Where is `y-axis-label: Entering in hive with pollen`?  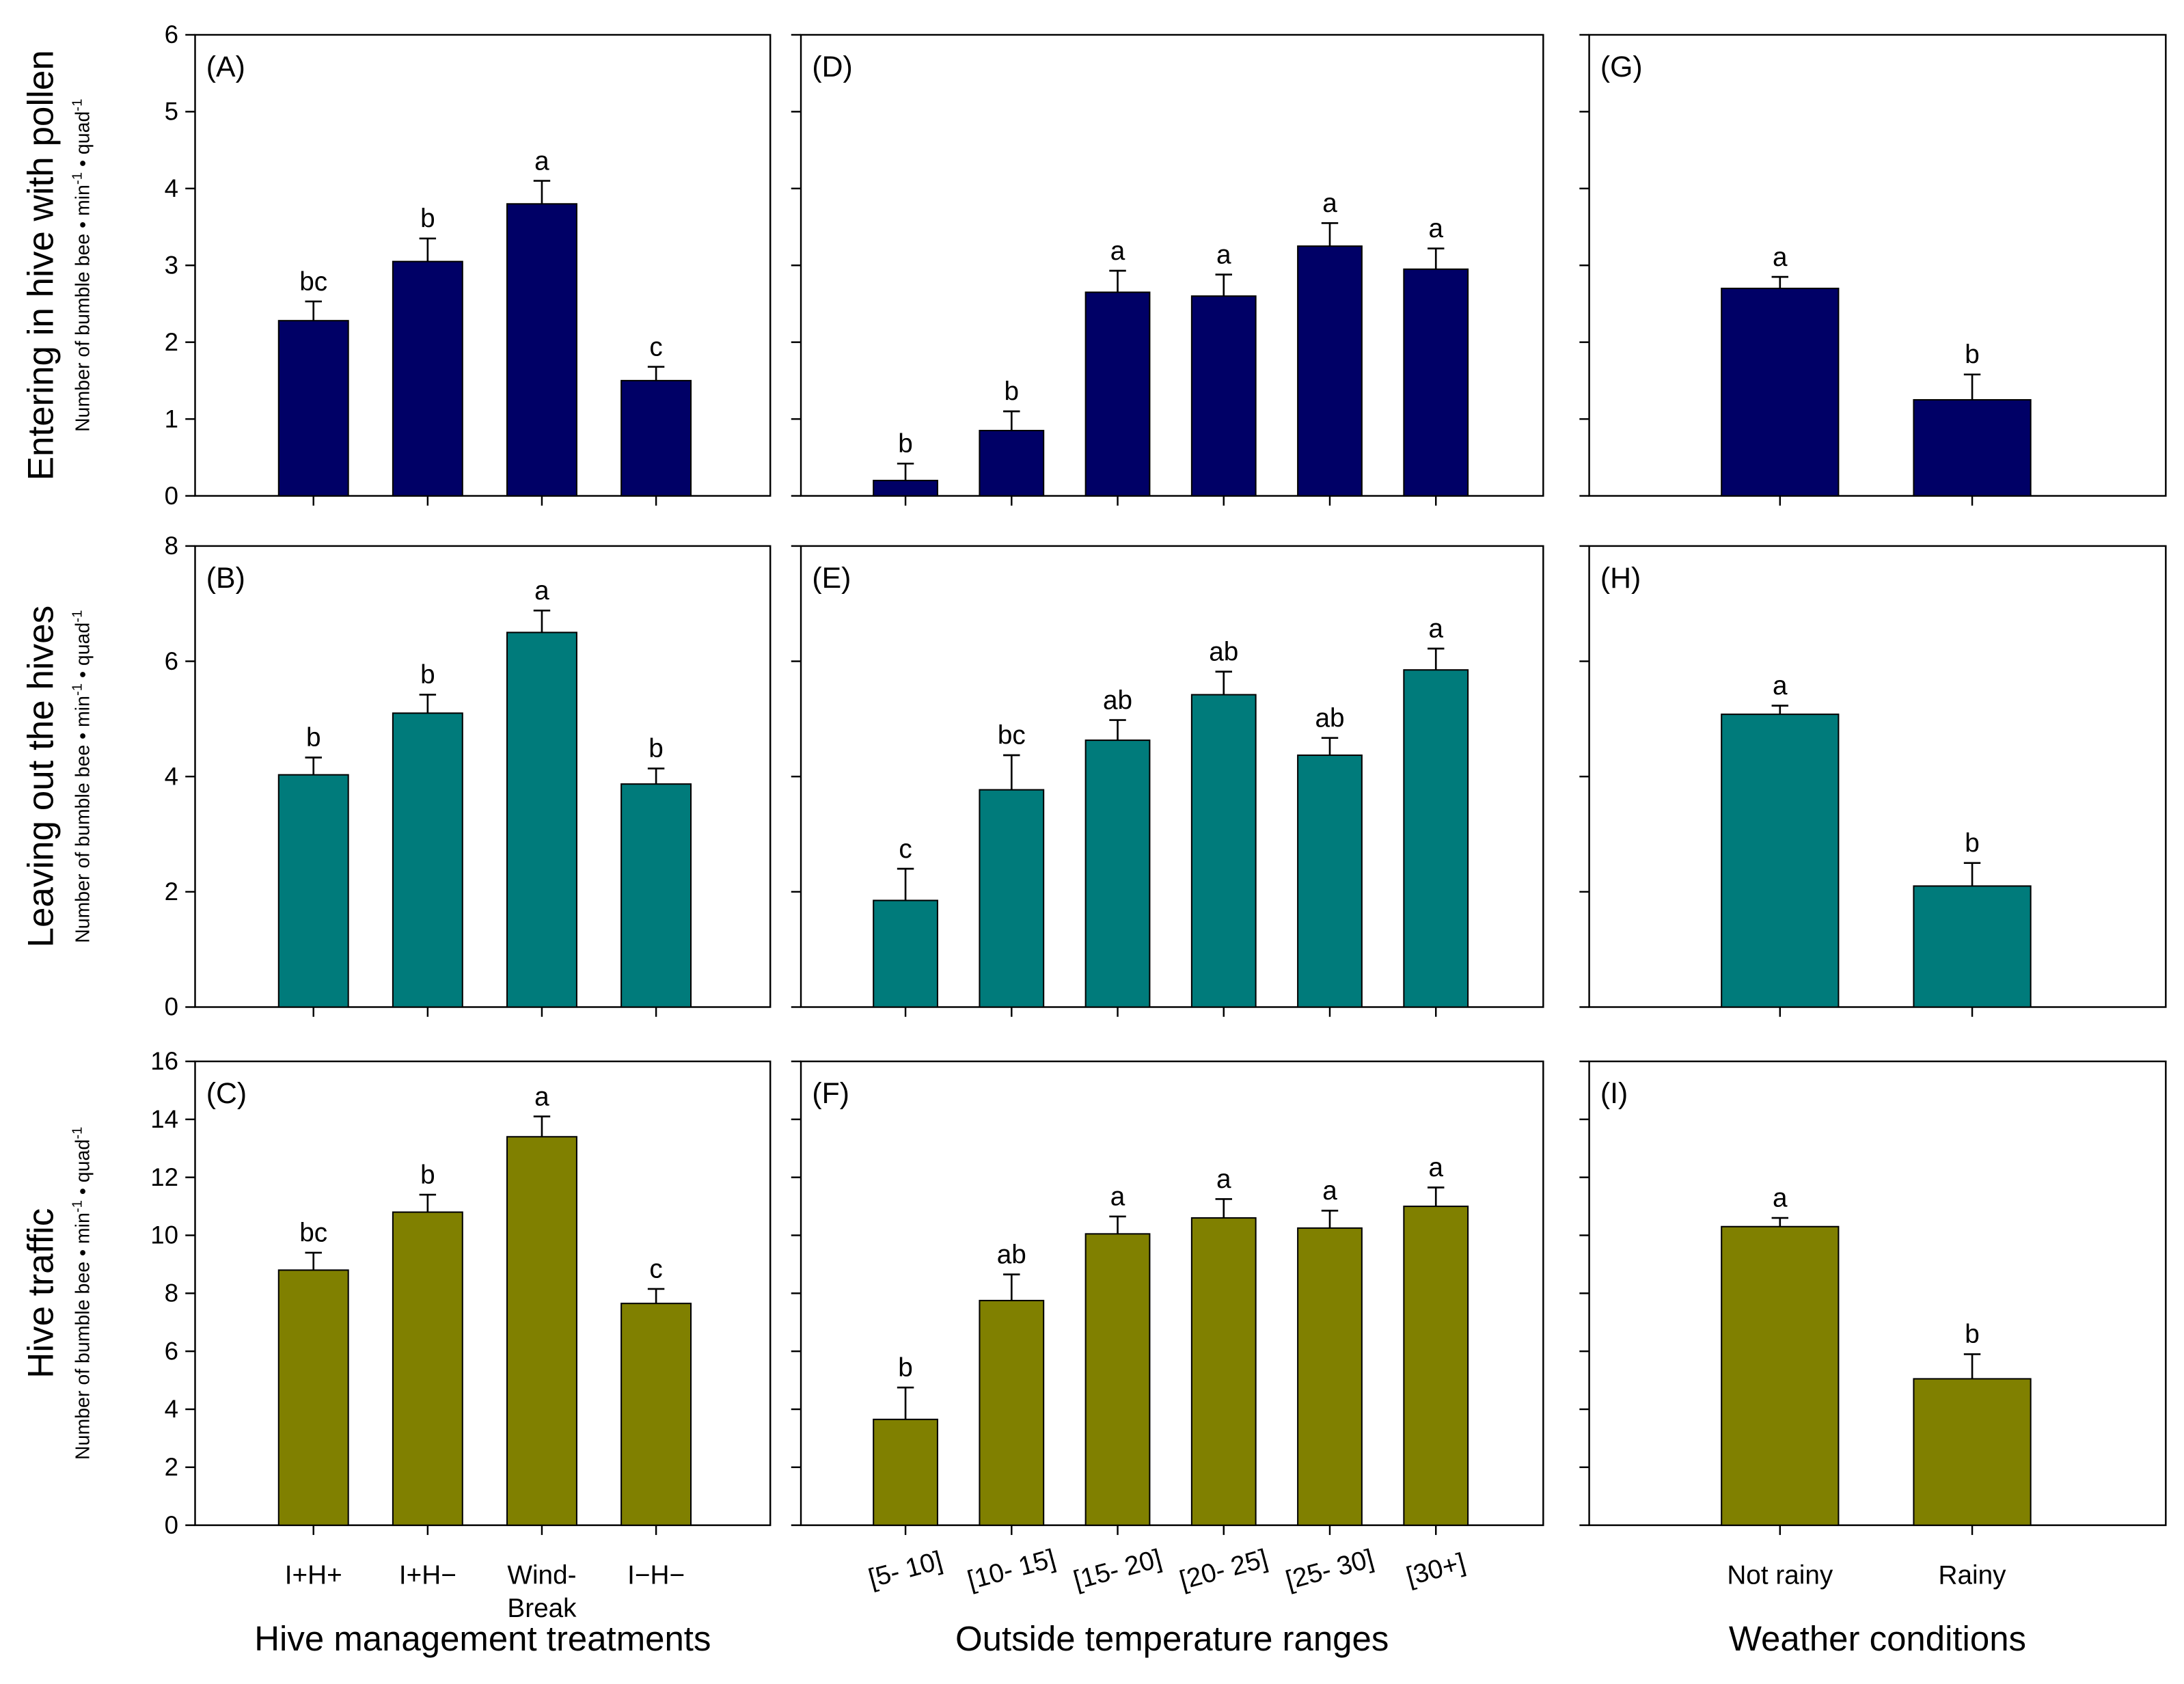 y-axis-label: Entering in hive with pollen is located at coordinates (41, 265).